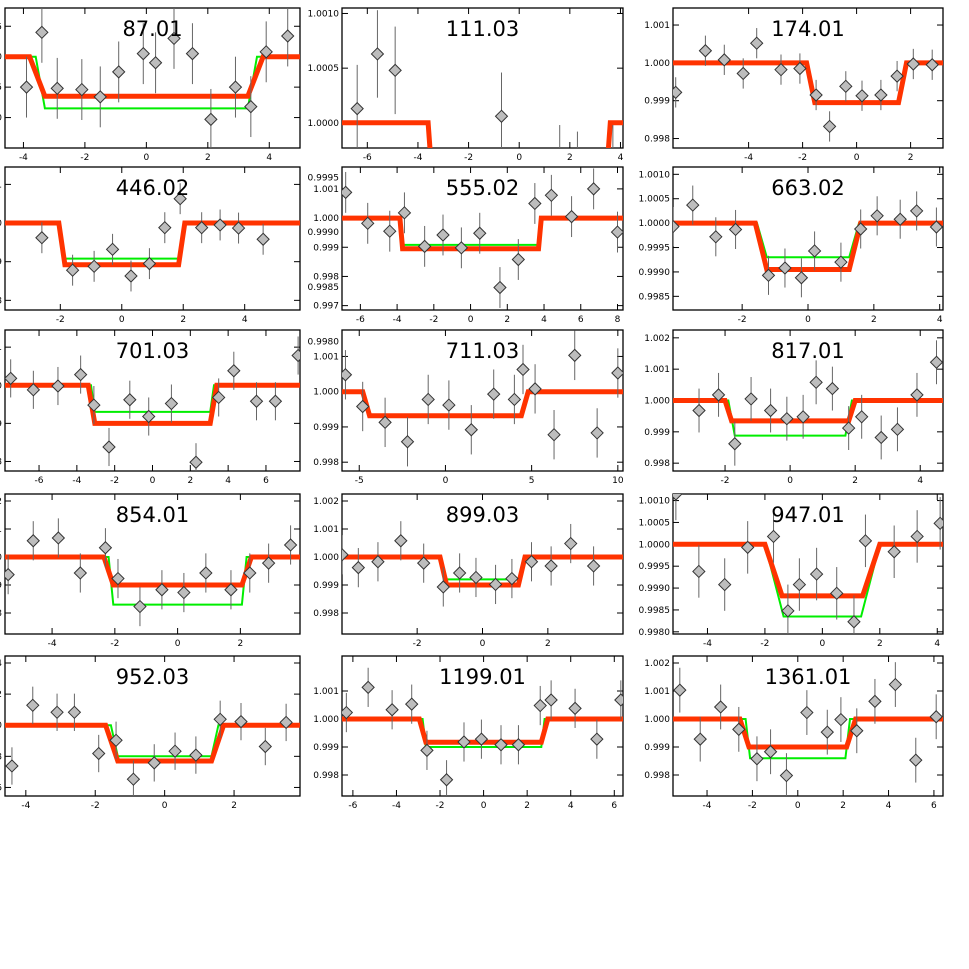  I want to click on y-tick-label: 990, so click(1, 119).